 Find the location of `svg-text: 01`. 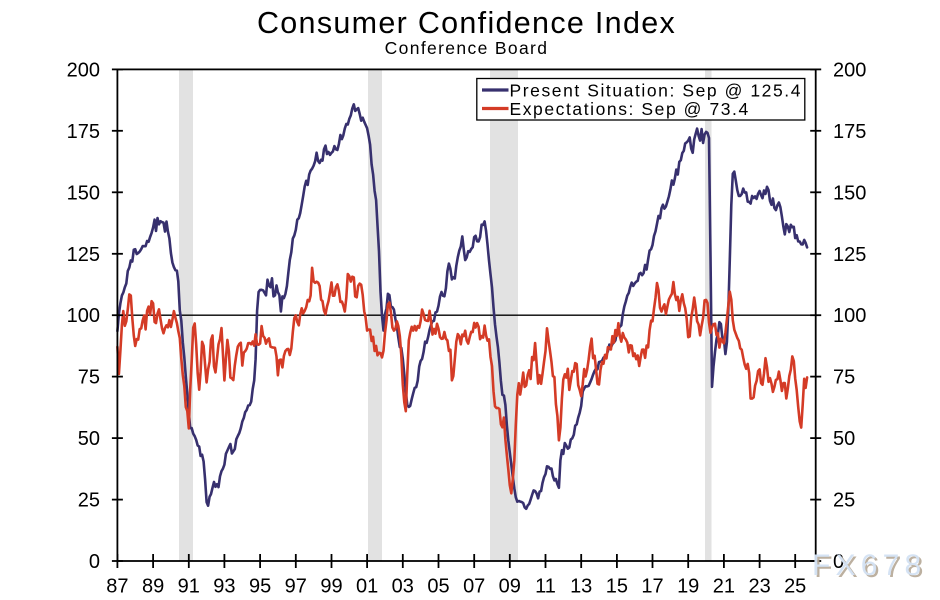

svg-text: 01 is located at coordinates (367, 587).